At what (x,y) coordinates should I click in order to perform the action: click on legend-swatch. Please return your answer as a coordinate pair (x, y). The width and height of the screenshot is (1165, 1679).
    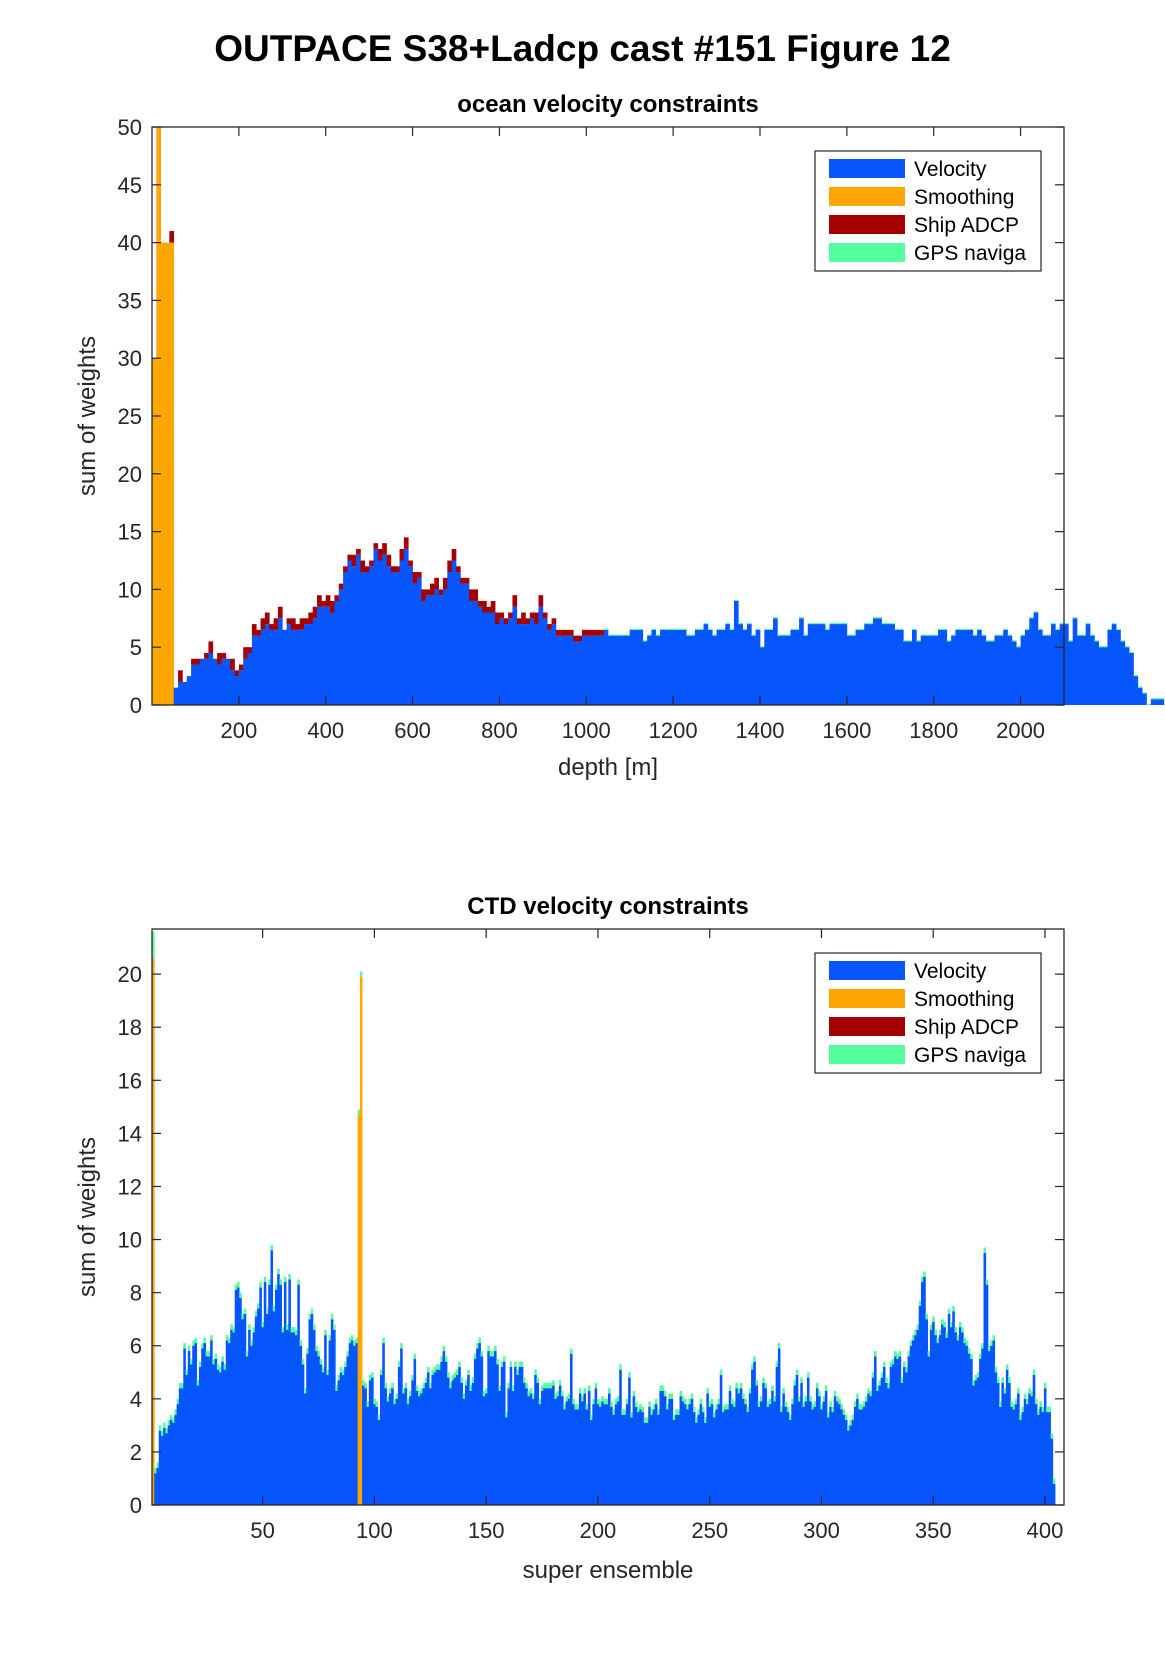
    Looking at the image, I should click on (867, 970).